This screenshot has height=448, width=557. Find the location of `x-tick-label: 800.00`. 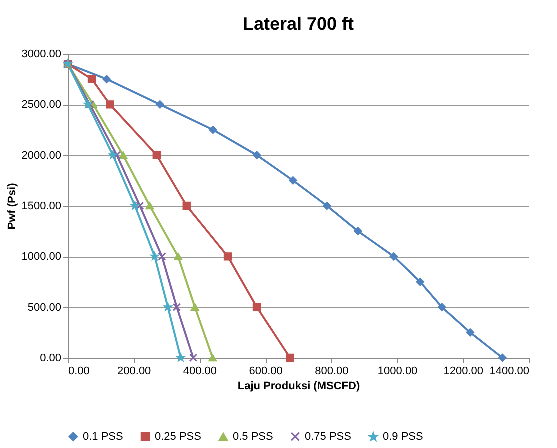

x-tick-label: 800.00 is located at coordinates (332, 372).